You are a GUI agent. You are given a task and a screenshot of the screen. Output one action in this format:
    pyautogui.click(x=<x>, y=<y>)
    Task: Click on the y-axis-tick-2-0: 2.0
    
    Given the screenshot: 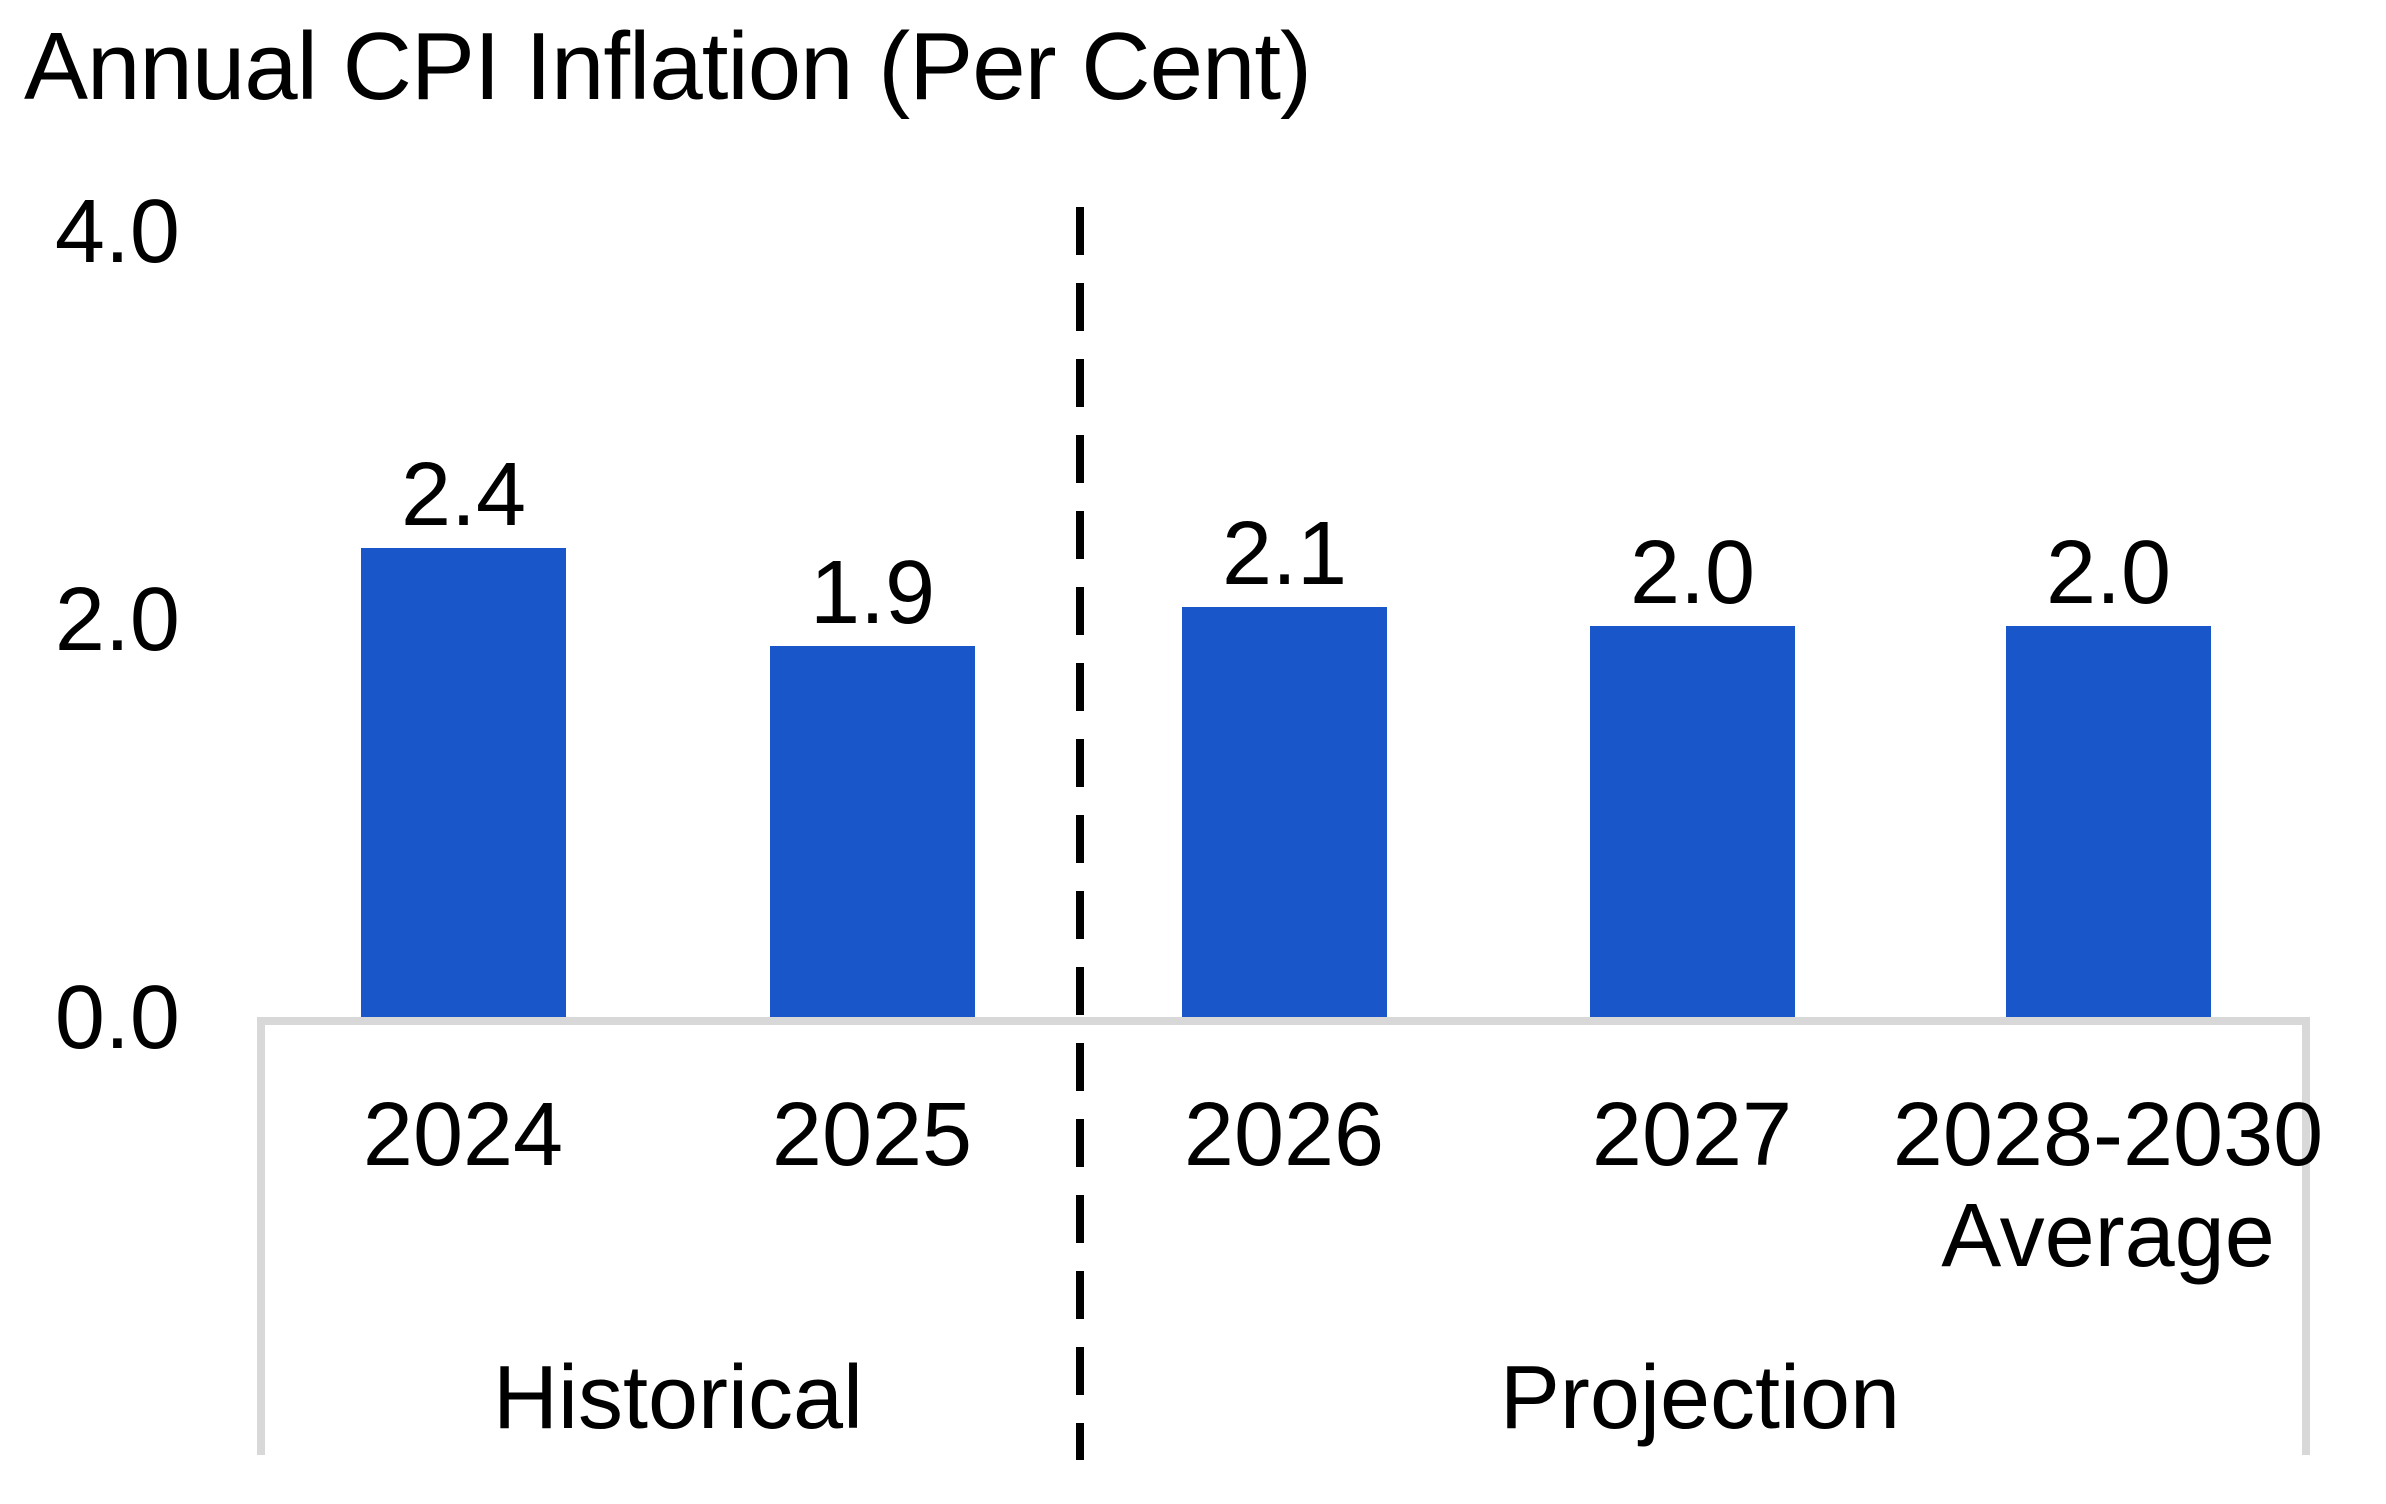 What is the action you would take?
    pyautogui.click(x=117, y=620)
    